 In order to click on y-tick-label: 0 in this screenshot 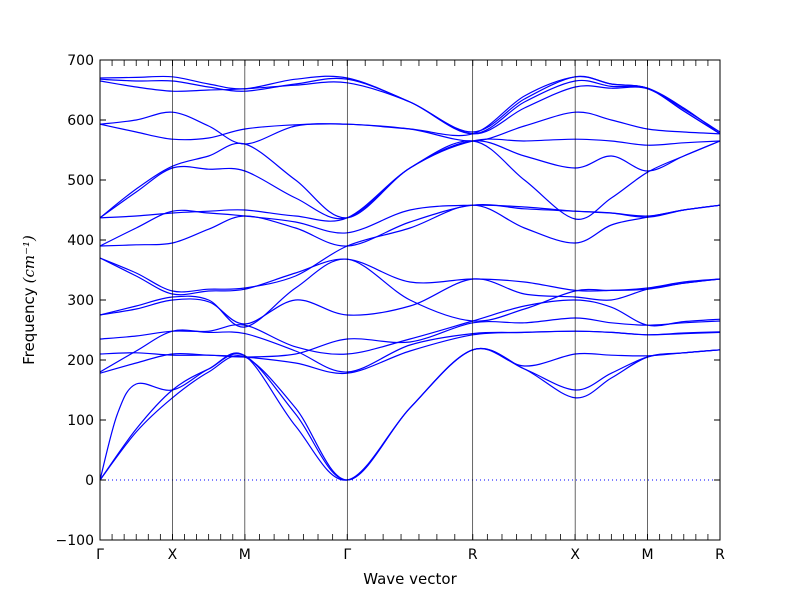, I will do `click(89, 481)`.